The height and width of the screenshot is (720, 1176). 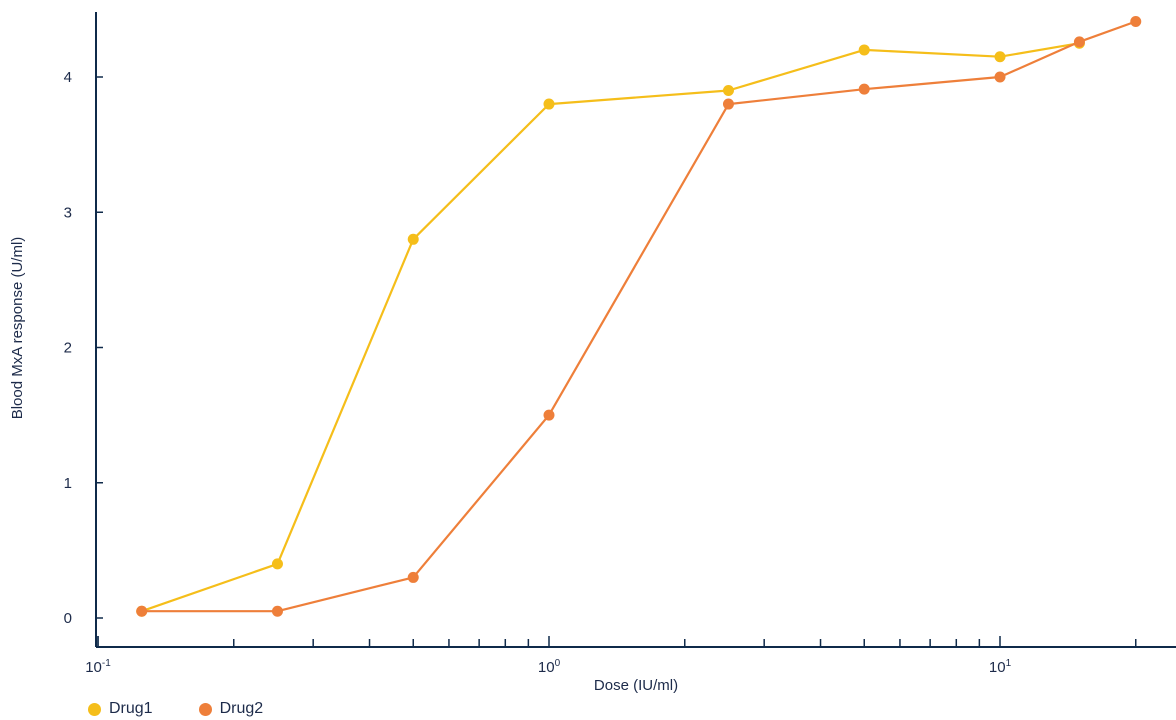 What do you see at coordinates (98, 667) in the screenshot?
I see `x-tick-label: 10-1` at bounding box center [98, 667].